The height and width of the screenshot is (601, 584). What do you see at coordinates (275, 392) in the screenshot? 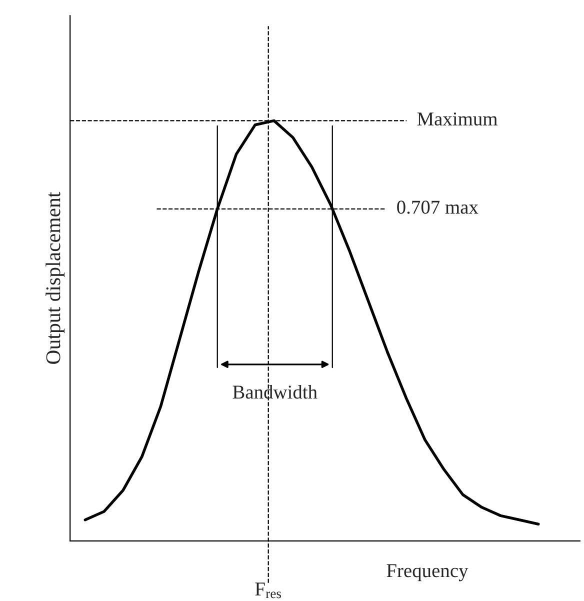
I see `annotation: Bandwidth` at bounding box center [275, 392].